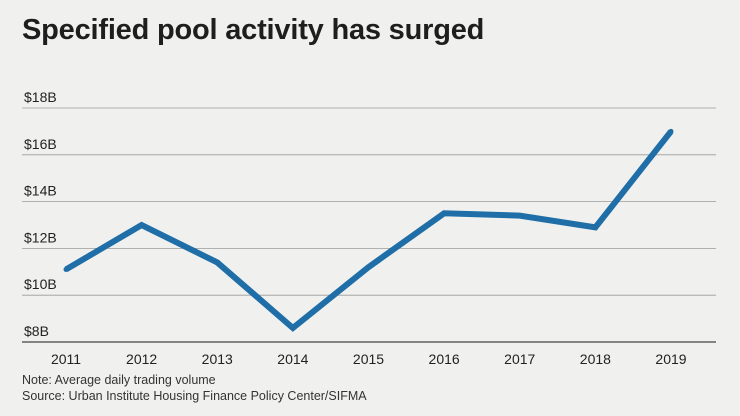 Image resolution: width=740 pixels, height=416 pixels. I want to click on x-tick-label: 2018, so click(595, 359).